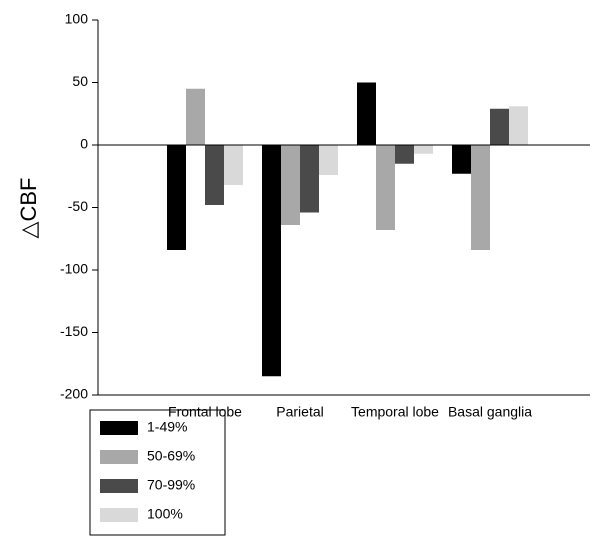 The image size is (607, 544). What do you see at coordinates (77, 19) in the screenshot?
I see `y-tick-label: 100` at bounding box center [77, 19].